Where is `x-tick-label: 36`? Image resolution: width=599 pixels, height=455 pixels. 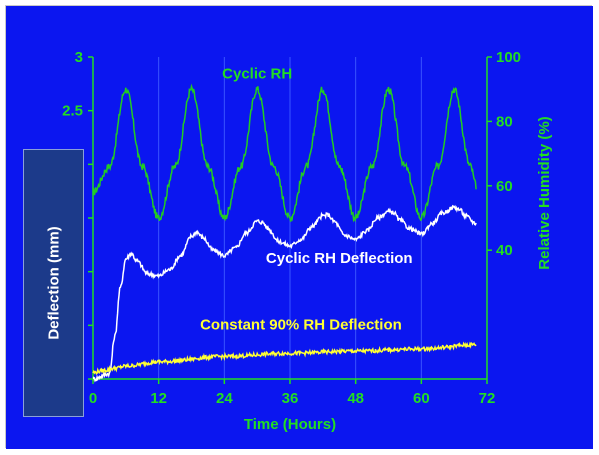 x-tick-label: 36 is located at coordinates (290, 398).